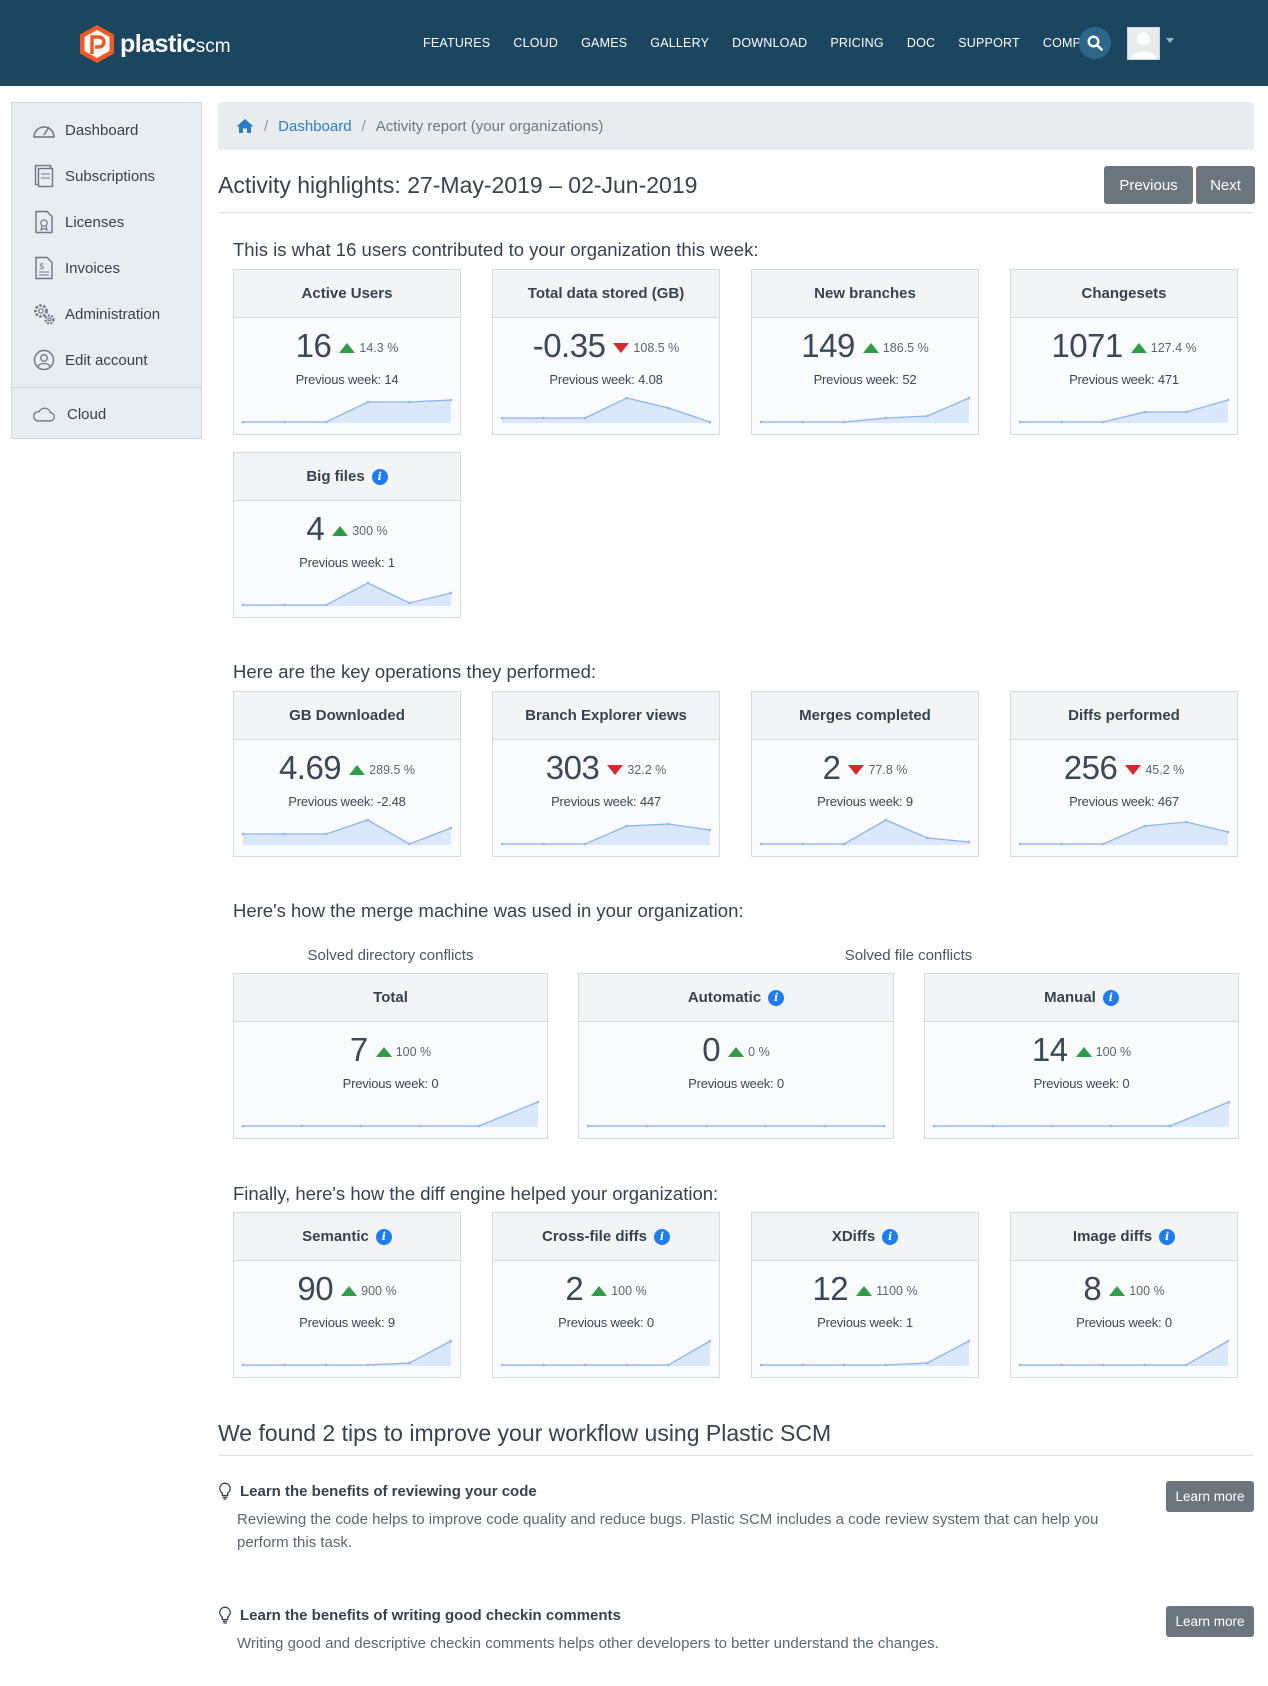  I want to click on previous-button: Previous, so click(1148, 185).